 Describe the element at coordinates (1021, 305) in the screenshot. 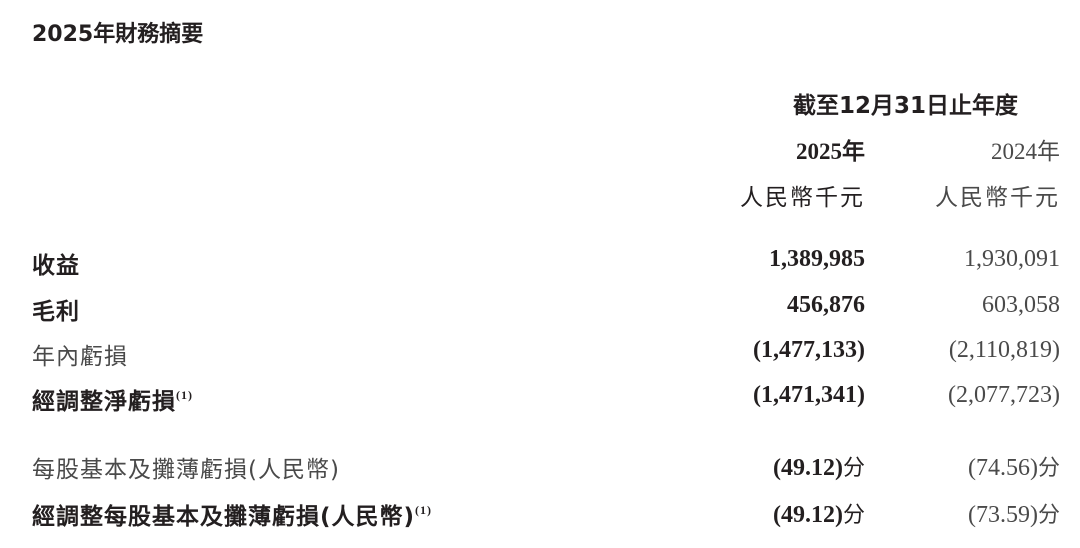

I see `value-2024: 603,058` at that location.